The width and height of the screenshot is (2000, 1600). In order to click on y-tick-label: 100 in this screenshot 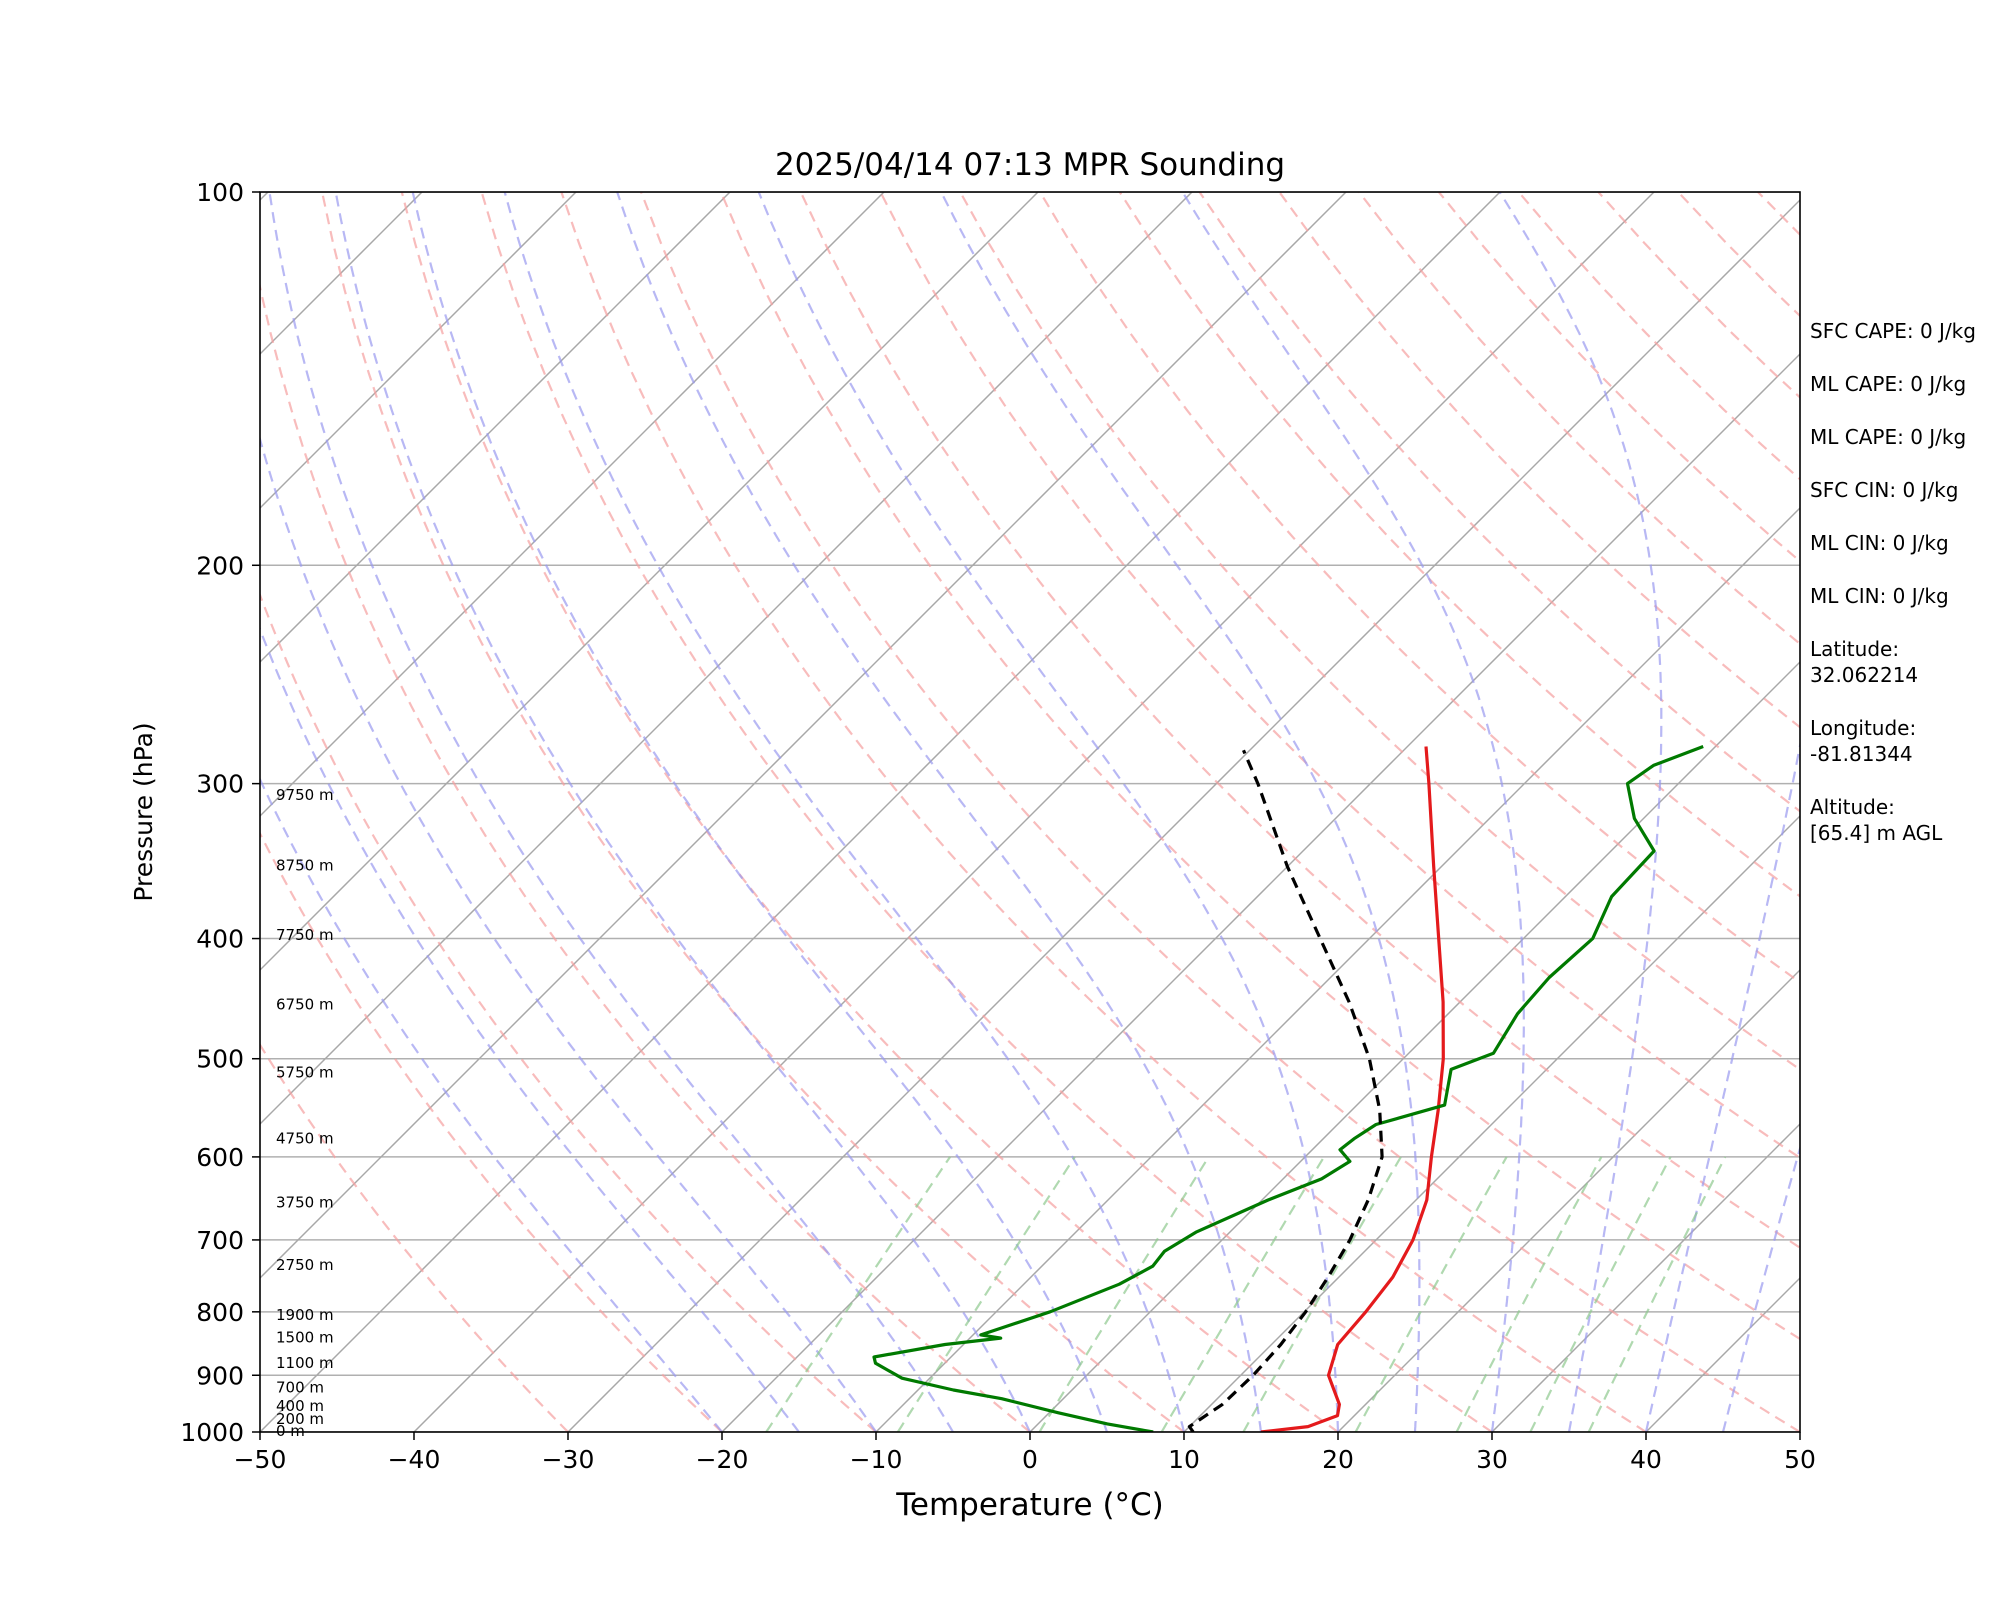, I will do `click(220, 192)`.